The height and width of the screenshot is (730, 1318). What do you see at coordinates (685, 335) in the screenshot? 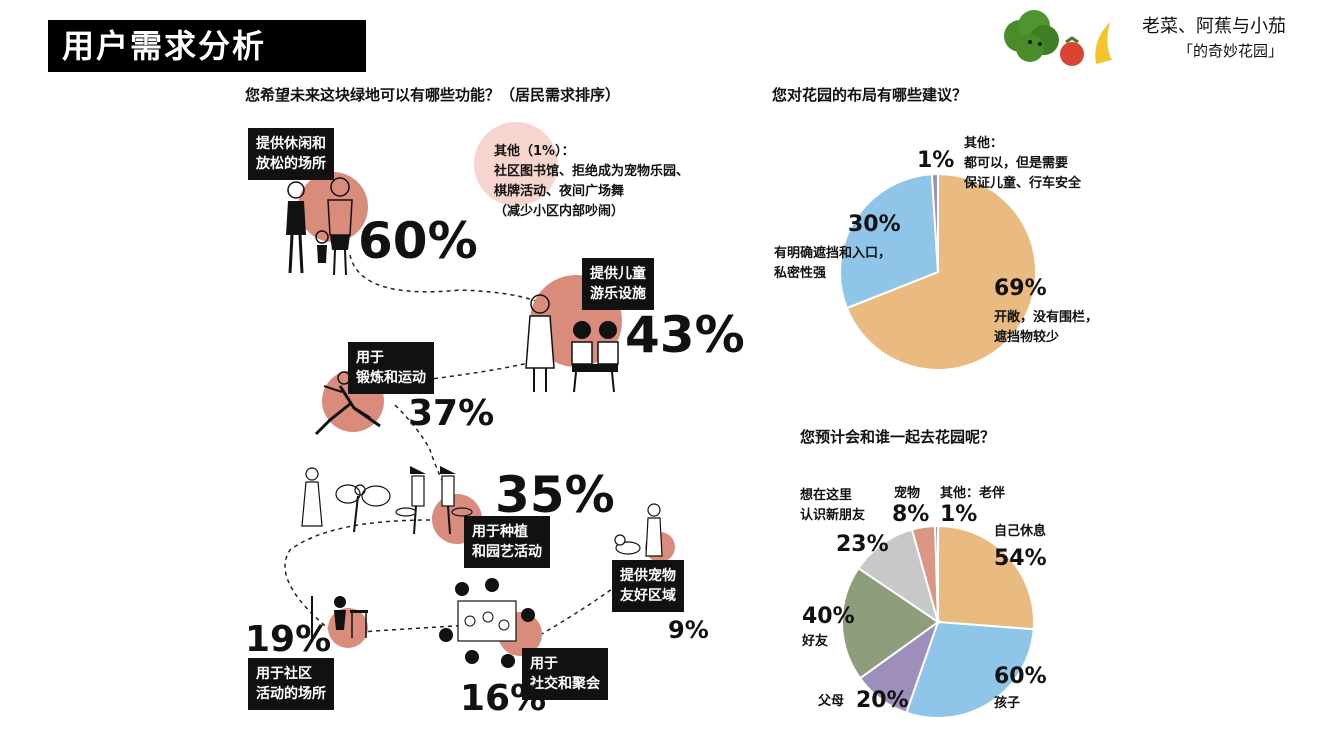
I see `function-percent-kids: 43%` at bounding box center [685, 335].